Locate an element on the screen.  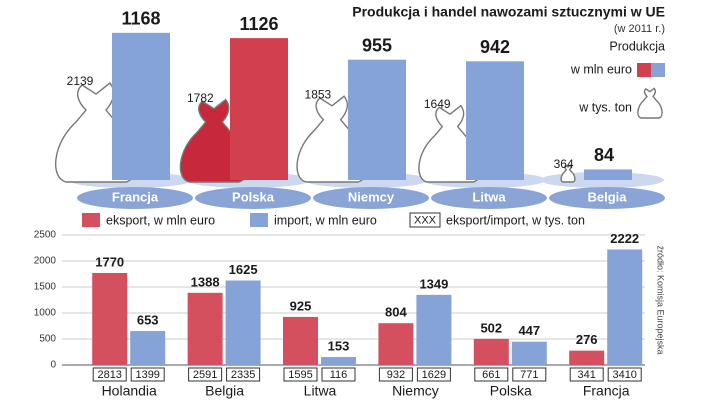
tonnage-value: 661 is located at coordinates (491, 375).